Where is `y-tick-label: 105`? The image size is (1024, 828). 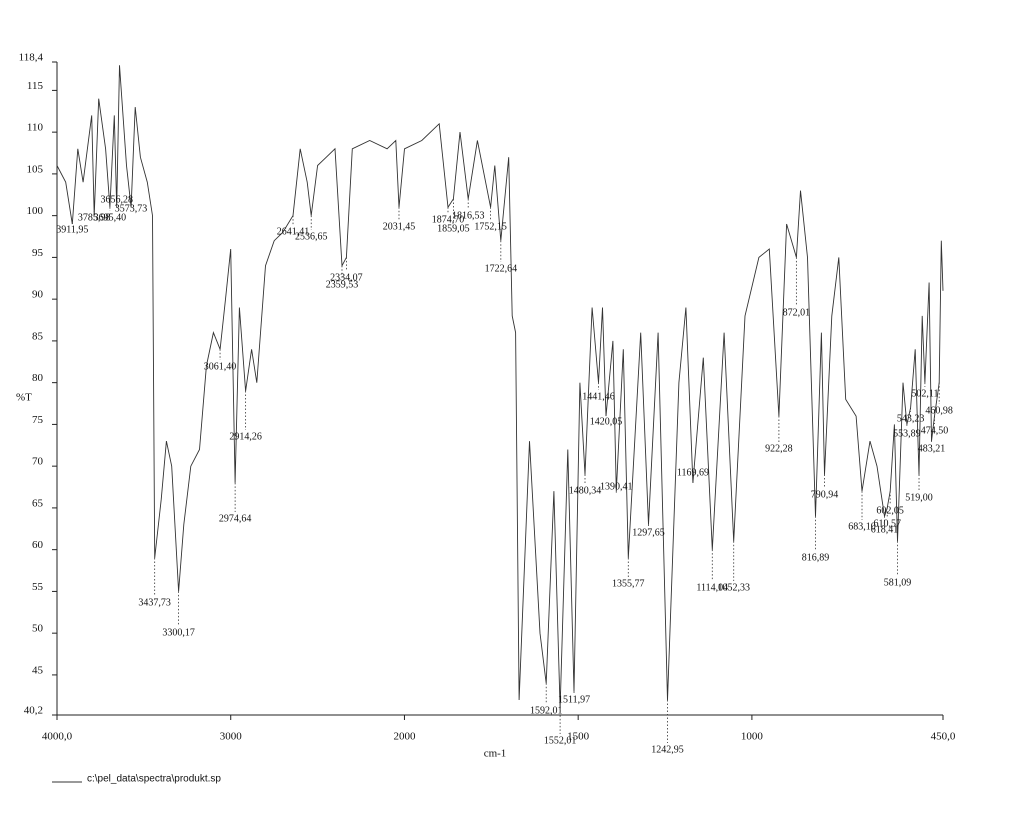 y-tick-label: 105 is located at coordinates (35, 169).